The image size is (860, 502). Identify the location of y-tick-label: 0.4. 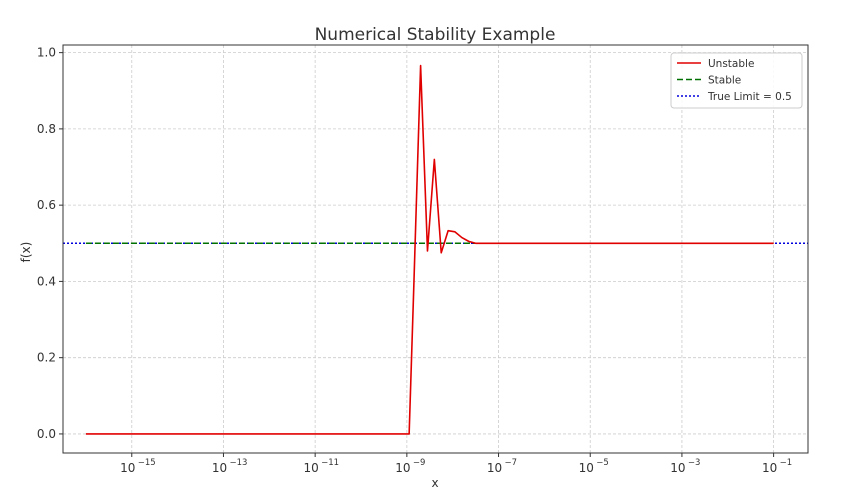
(46, 281).